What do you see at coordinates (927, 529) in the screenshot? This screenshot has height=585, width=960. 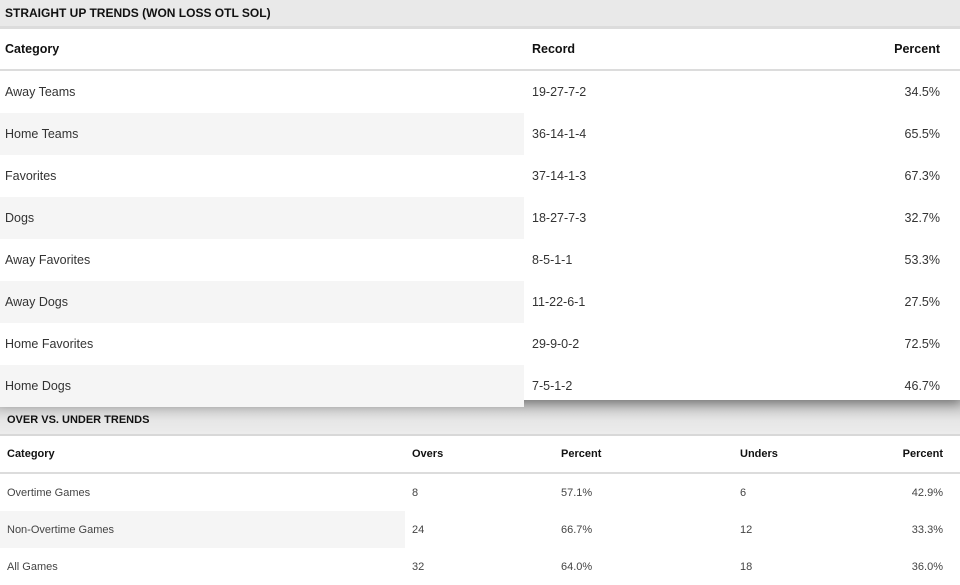 I see `cell-unders-percent: 33.3%` at bounding box center [927, 529].